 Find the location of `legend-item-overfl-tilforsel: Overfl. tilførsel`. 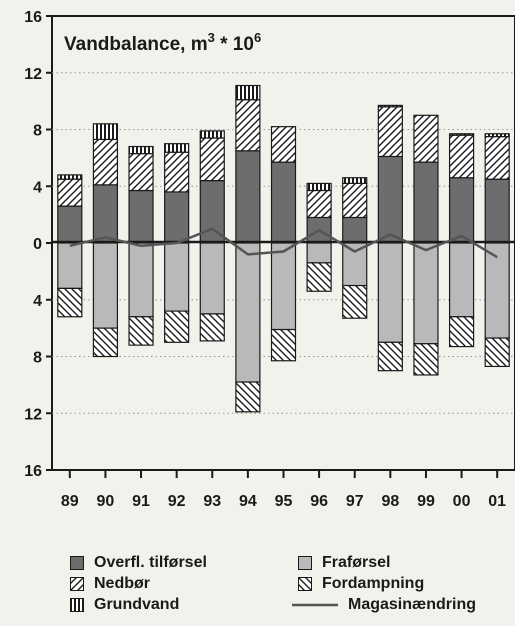

legend-item-overfl-tilforsel: Overfl. tilførsel is located at coordinates (138, 563).